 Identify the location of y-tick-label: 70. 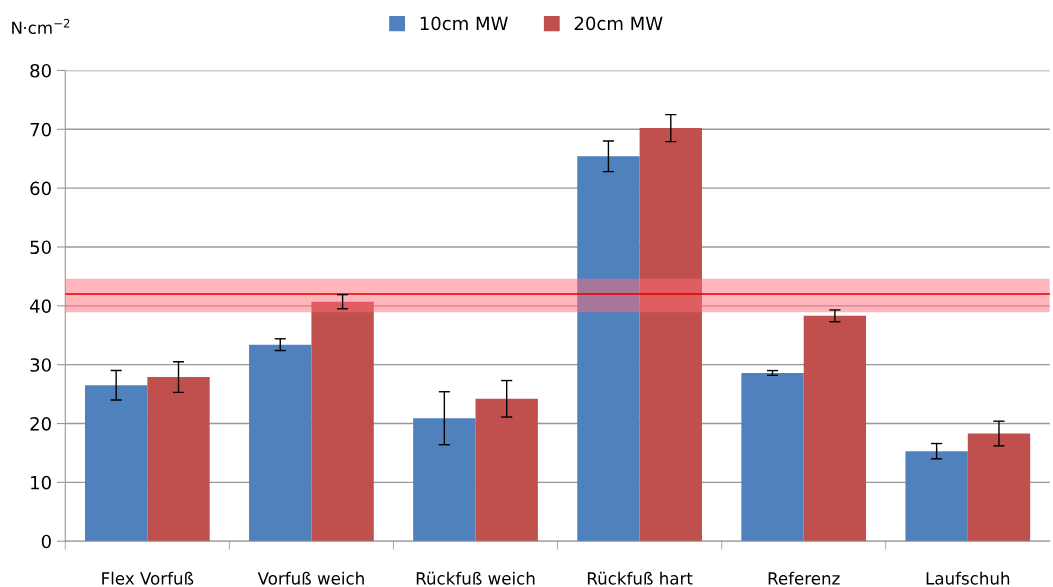
(40, 129).